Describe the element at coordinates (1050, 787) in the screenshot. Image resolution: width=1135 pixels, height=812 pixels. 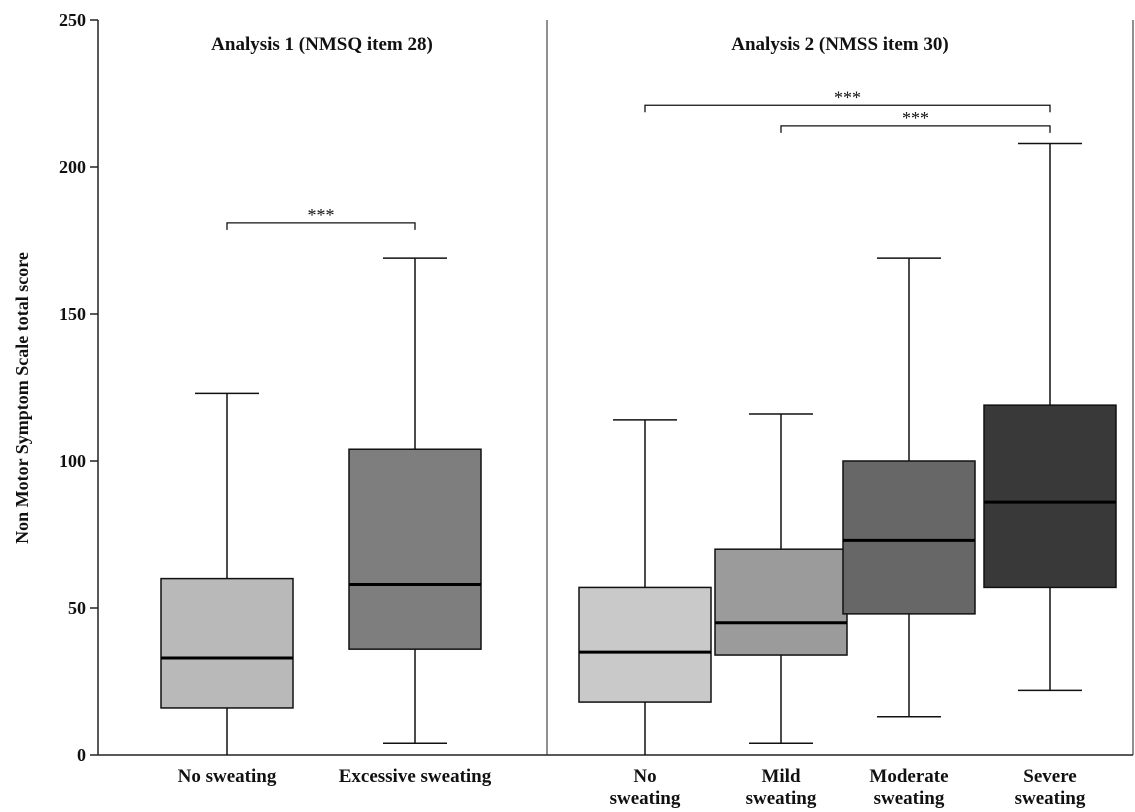
I see `category-label: Severe sweating` at that location.